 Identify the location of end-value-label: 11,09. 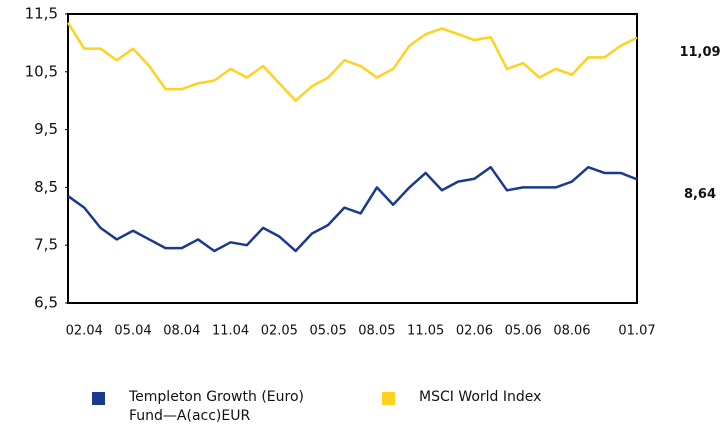
(699, 52).